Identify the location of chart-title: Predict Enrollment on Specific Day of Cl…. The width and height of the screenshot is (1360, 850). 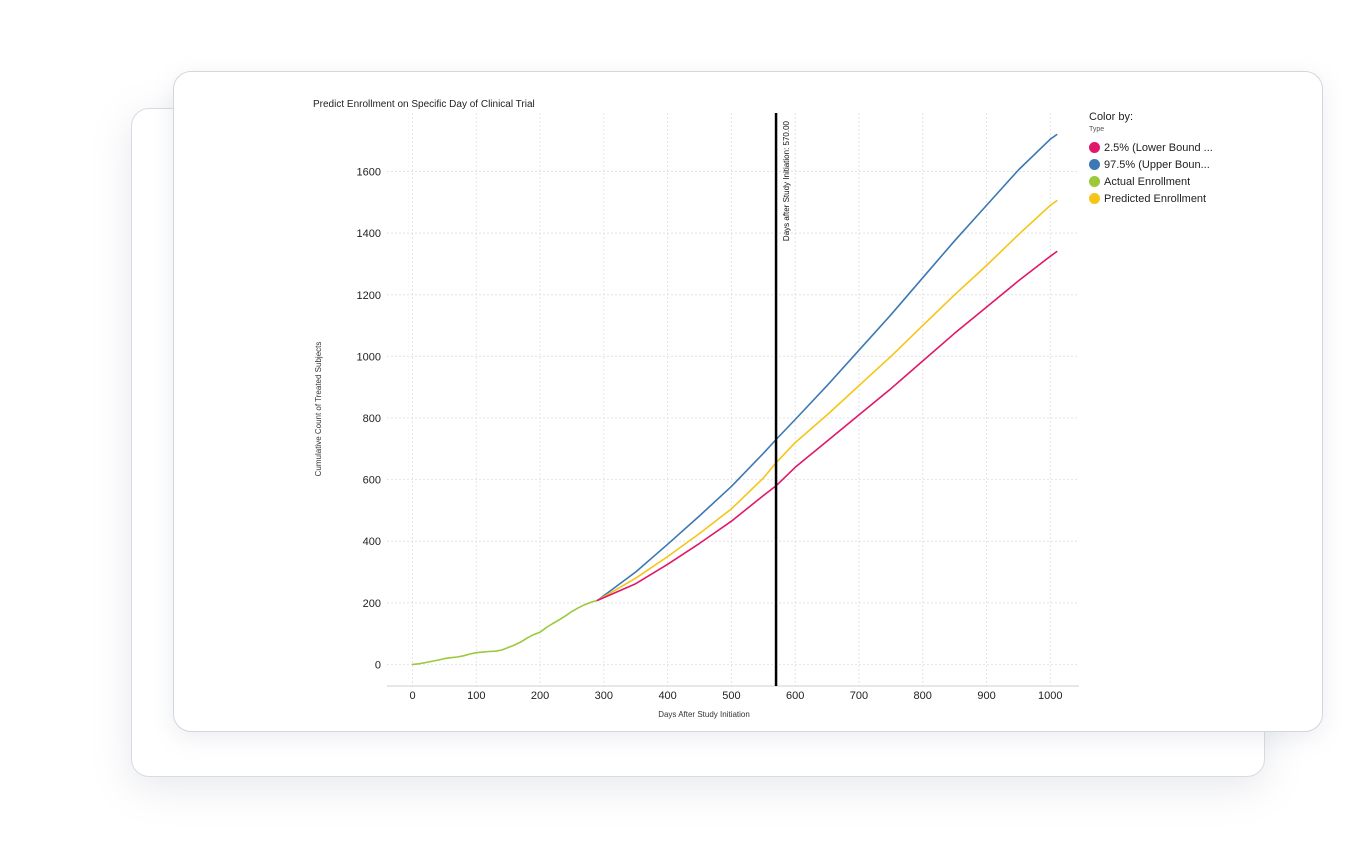
(424, 104).